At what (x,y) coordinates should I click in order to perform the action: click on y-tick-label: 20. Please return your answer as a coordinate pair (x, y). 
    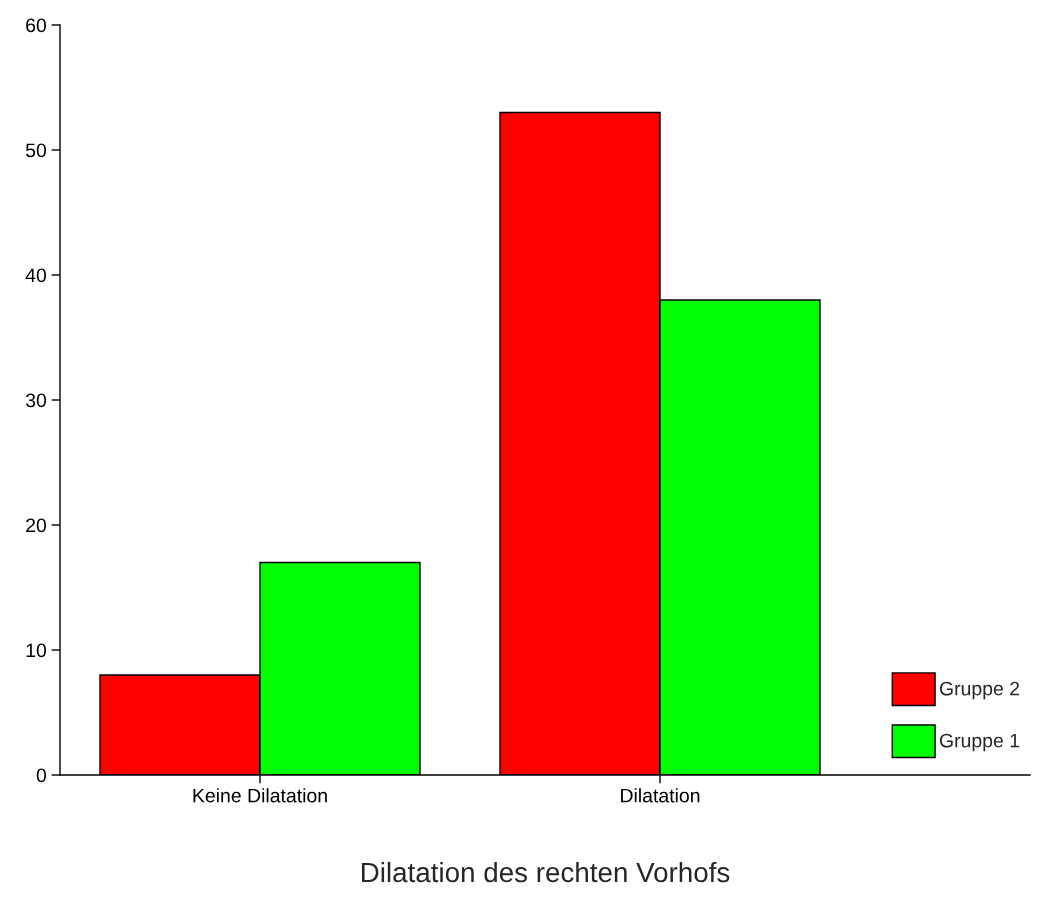
    Looking at the image, I should click on (36, 525).